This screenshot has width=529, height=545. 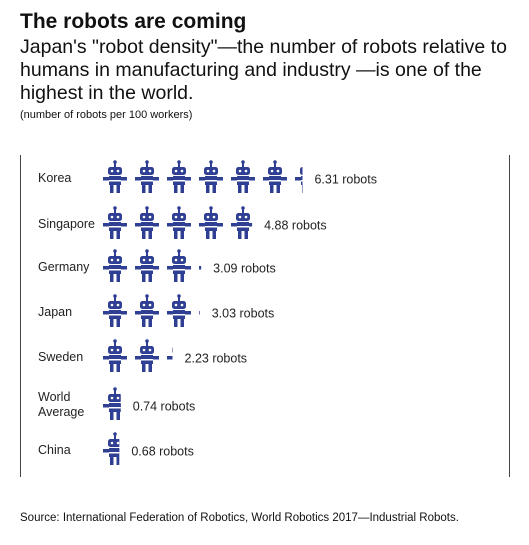 What do you see at coordinates (295, 225) in the screenshot?
I see `value-label: 4.88 robots` at bounding box center [295, 225].